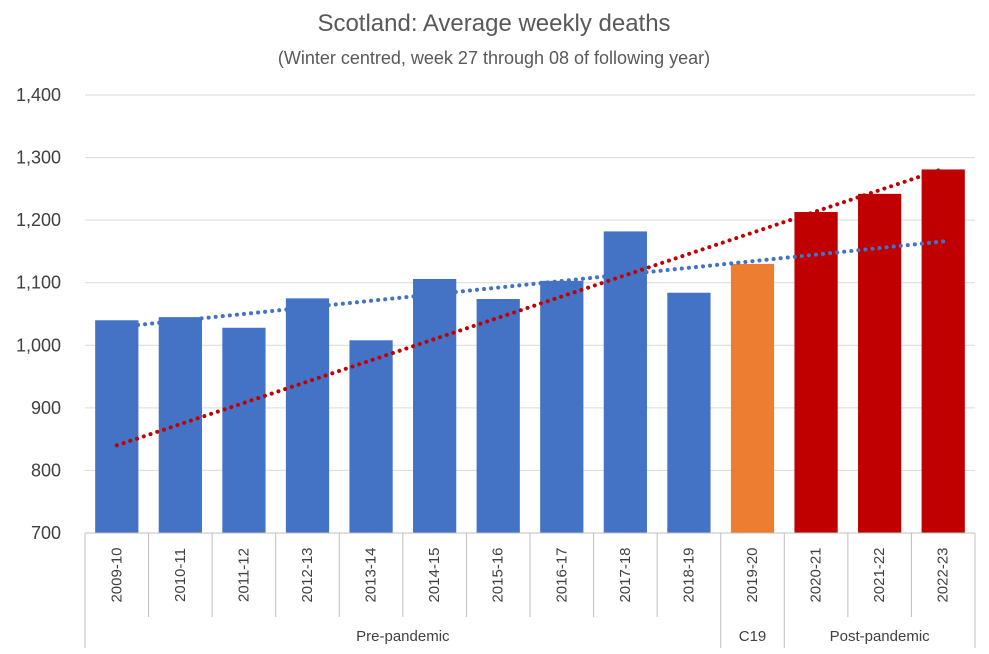  Describe the element at coordinates (943, 574) in the screenshot. I see `x-tick-label: 2022-23` at that location.